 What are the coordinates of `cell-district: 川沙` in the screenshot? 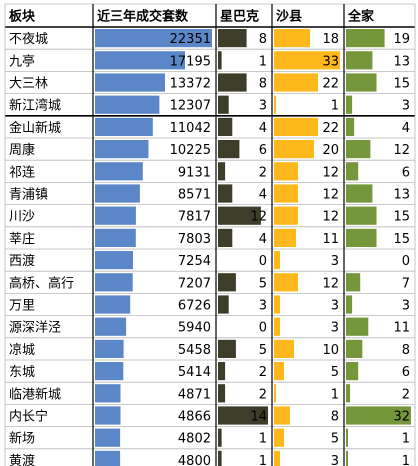 It's located at (22, 217).